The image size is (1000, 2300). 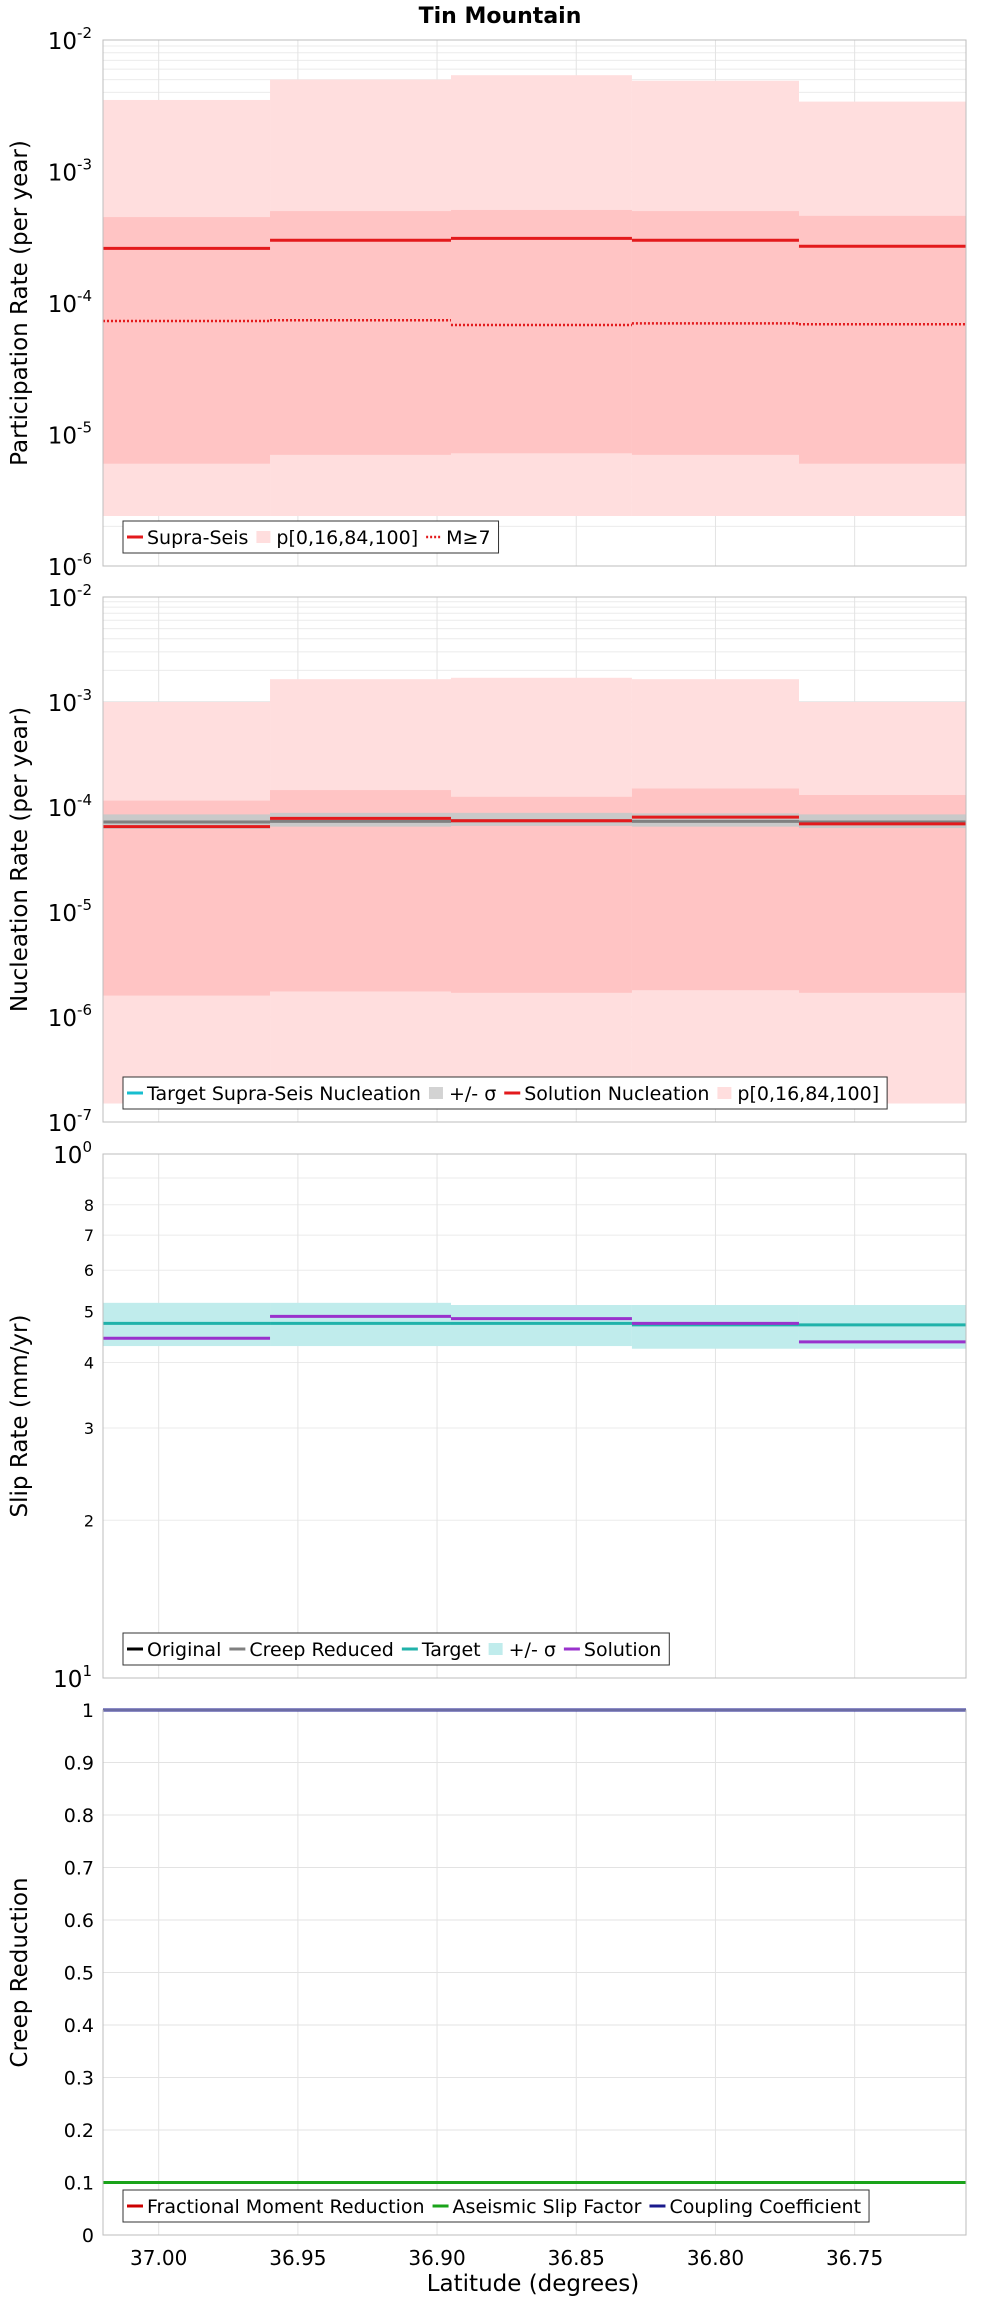 What do you see at coordinates (547, 2207) in the screenshot?
I see `legend-label: Aseismic Slip Factor` at bounding box center [547, 2207].